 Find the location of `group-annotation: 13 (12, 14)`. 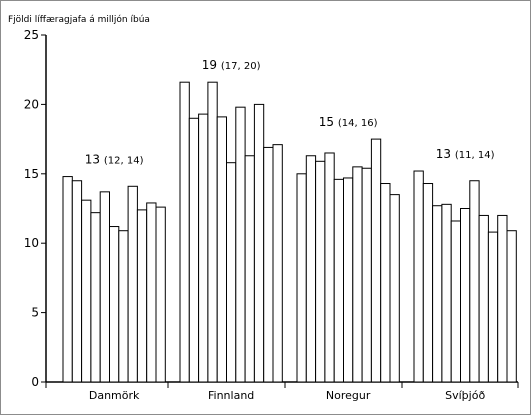

group-annotation: 13 (12, 14) is located at coordinates (114, 160).